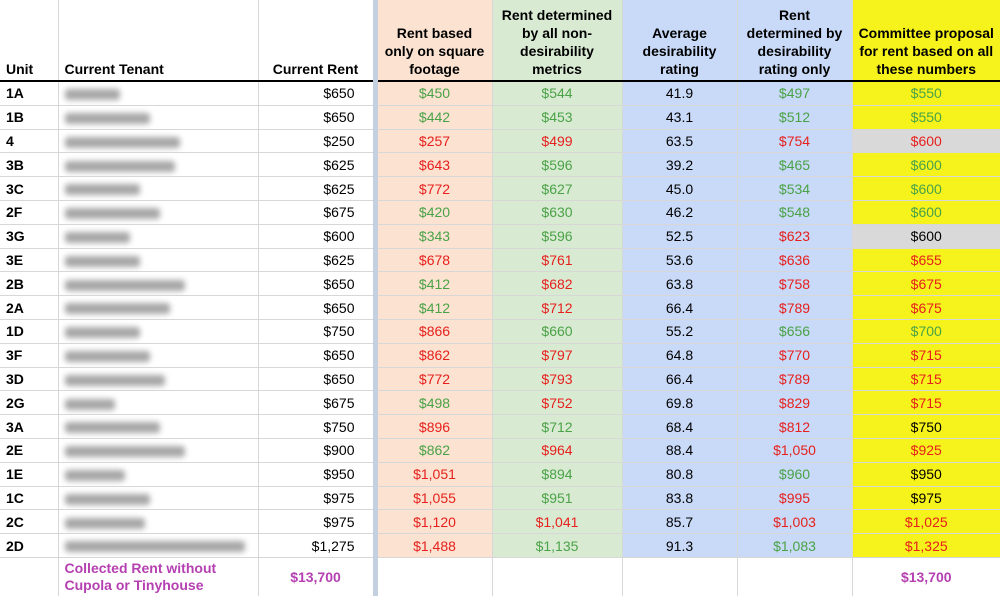 Image resolution: width=1000 pixels, height=596 pixels. I want to click on cell-desirability-rent: $754, so click(794, 141).